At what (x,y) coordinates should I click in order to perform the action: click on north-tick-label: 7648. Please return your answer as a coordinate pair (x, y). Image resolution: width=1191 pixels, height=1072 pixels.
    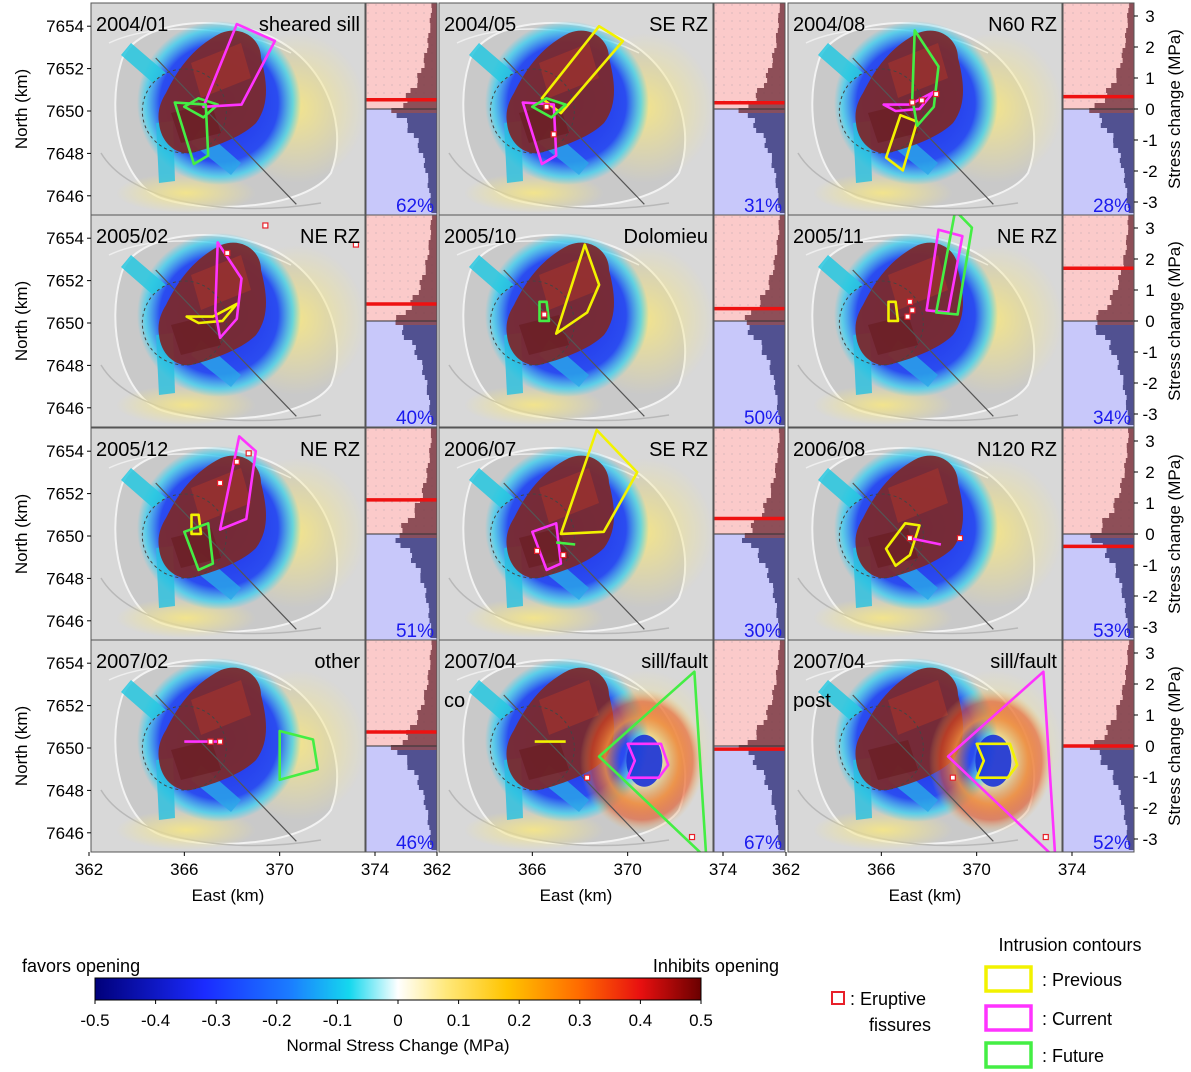
    Looking at the image, I should click on (65, 365).